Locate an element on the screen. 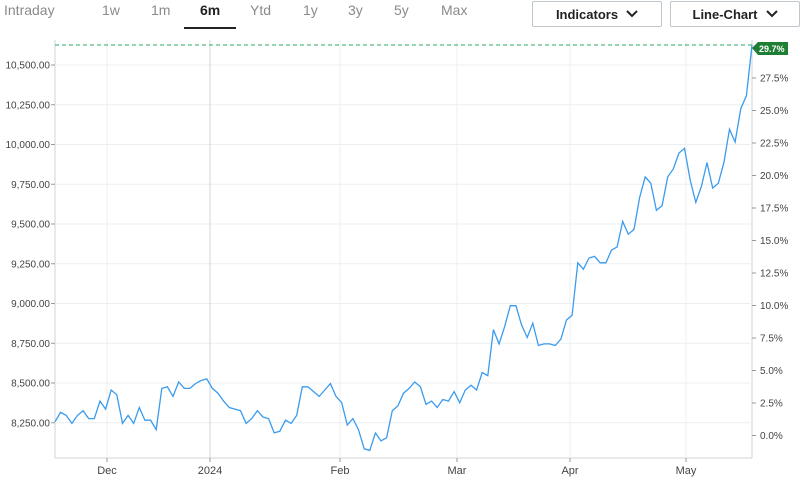  y-right-tick-label: 17.5% is located at coordinates (774, 209).